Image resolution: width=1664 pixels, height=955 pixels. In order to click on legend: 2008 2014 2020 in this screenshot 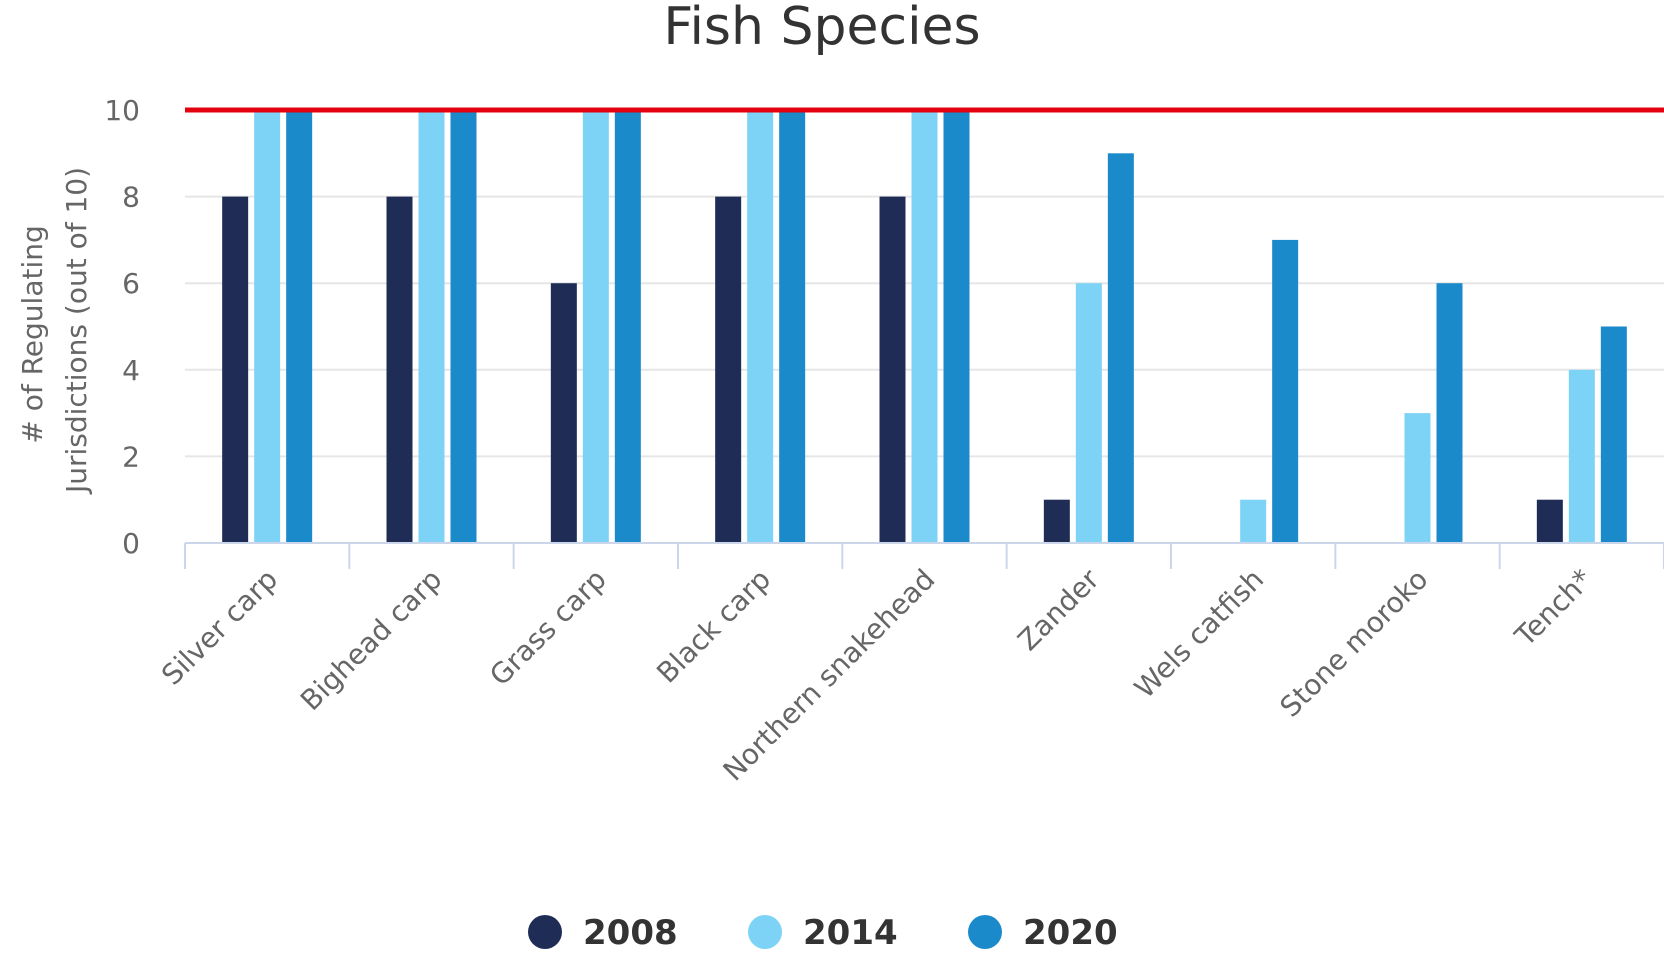, I will do `click(823, 933)`.